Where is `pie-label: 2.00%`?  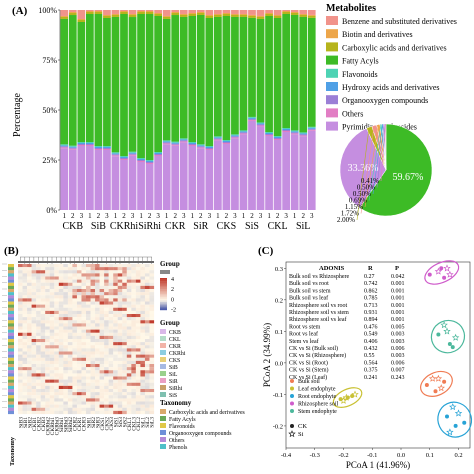 pie-label: 2.00% is located at coordinates (346, 220).